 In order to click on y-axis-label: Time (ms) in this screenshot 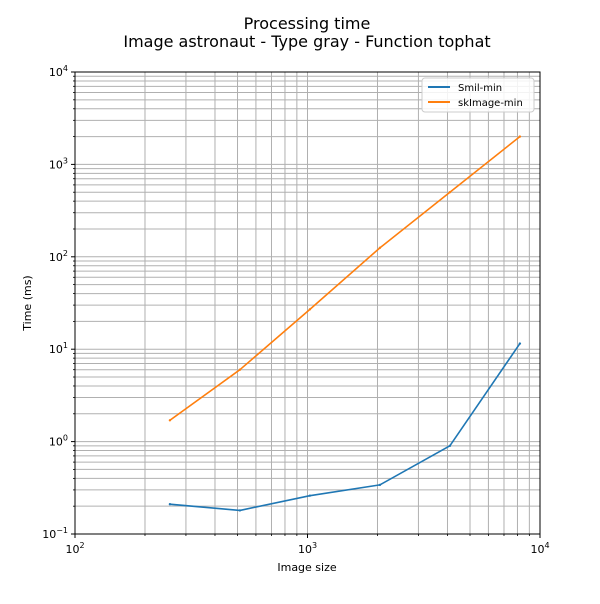, I will do `click(27, 303)`.